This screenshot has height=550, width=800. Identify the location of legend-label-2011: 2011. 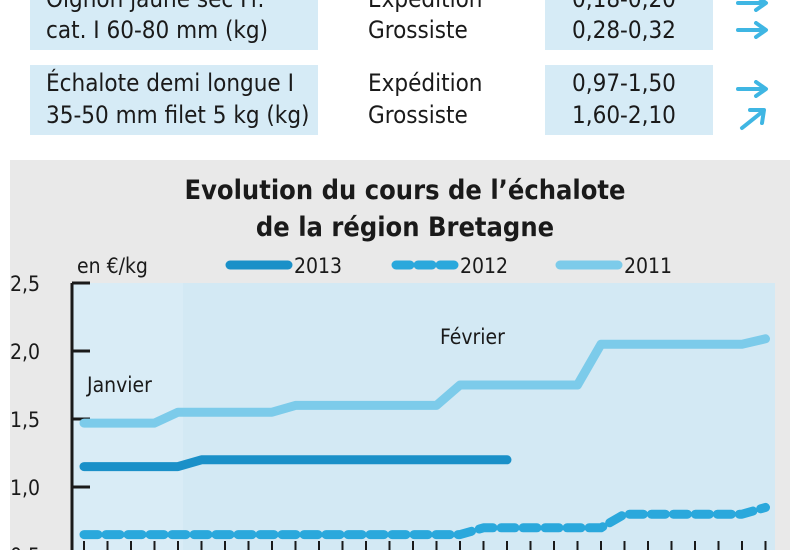
(648, 266).